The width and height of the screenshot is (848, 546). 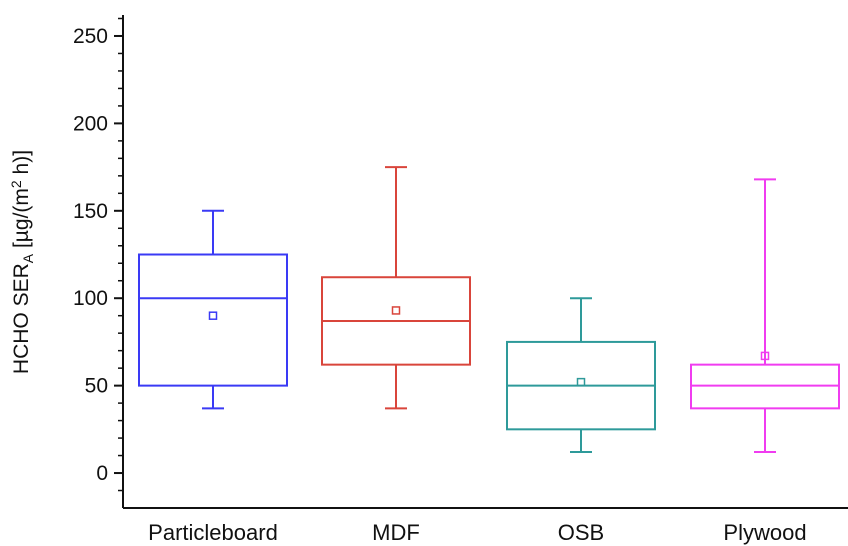 What do you see at coordinates (28, 258) in the screenshot?
I see `y-axis-title-subscript: A` at bounding box center [28, 258].